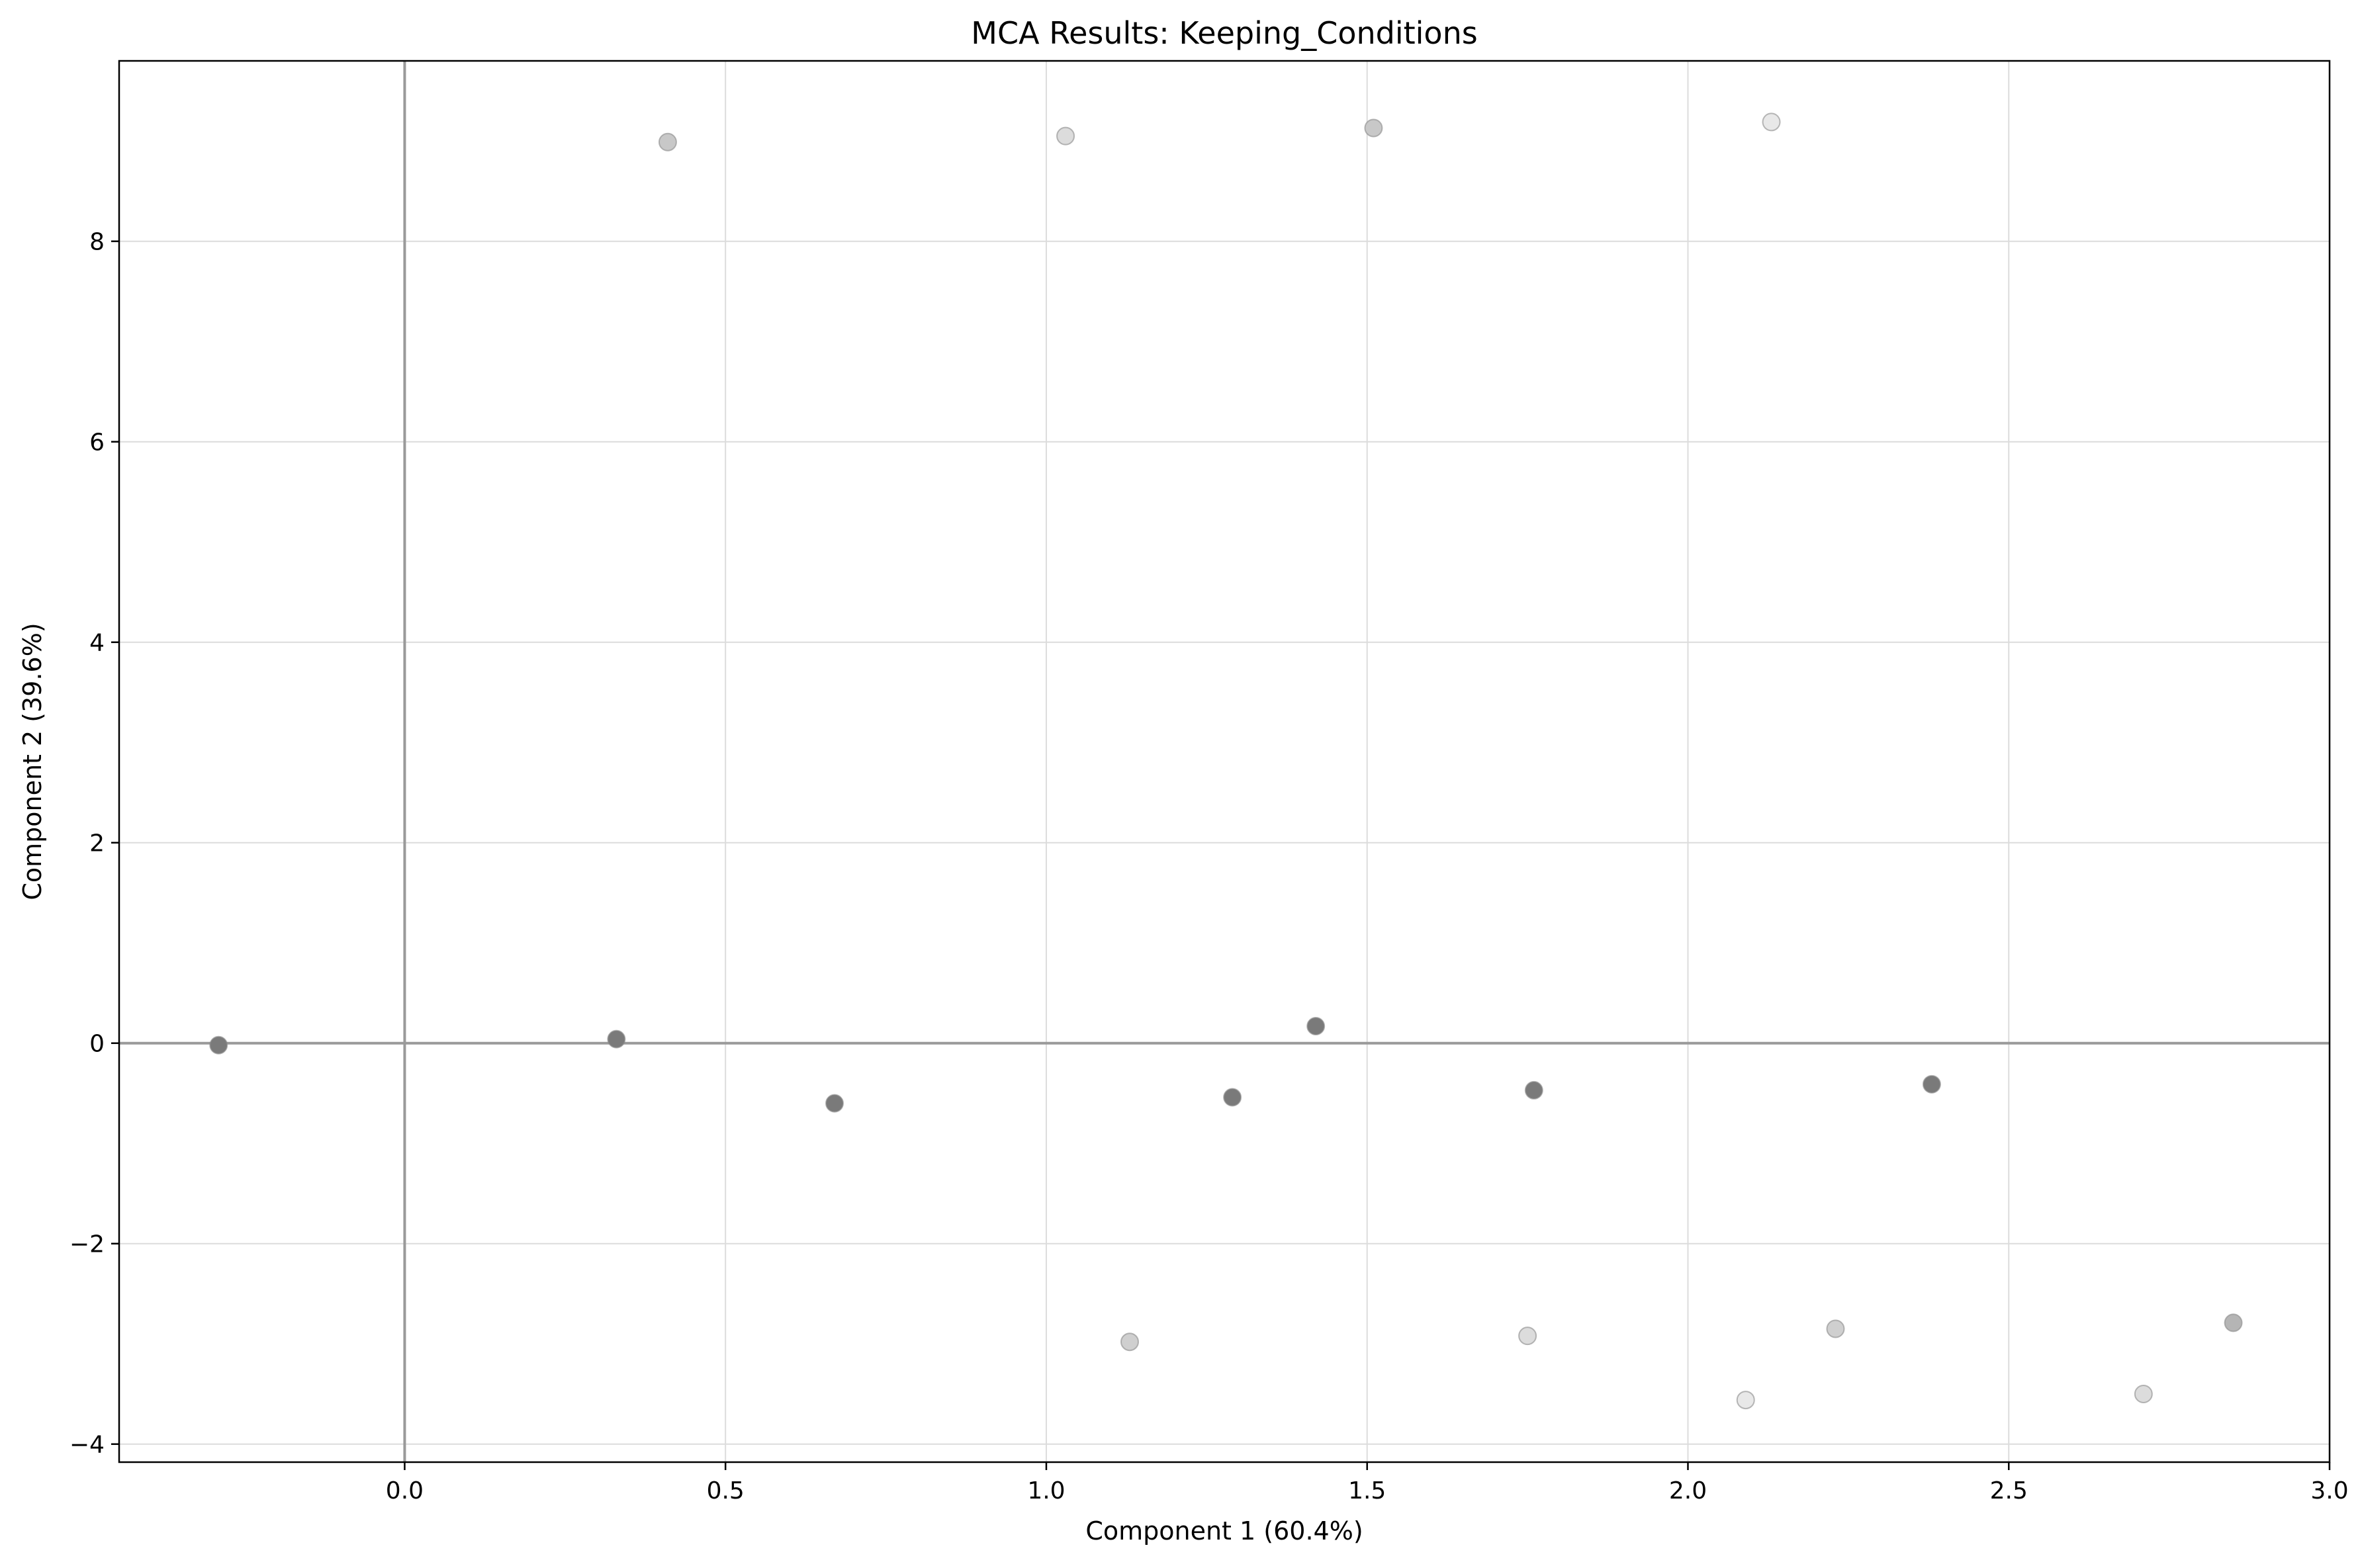  What do you see at coordinates (405, 1490) in the screenshot?
I see `x-tick-label: 0.0` at bounding box center [405, 1490].